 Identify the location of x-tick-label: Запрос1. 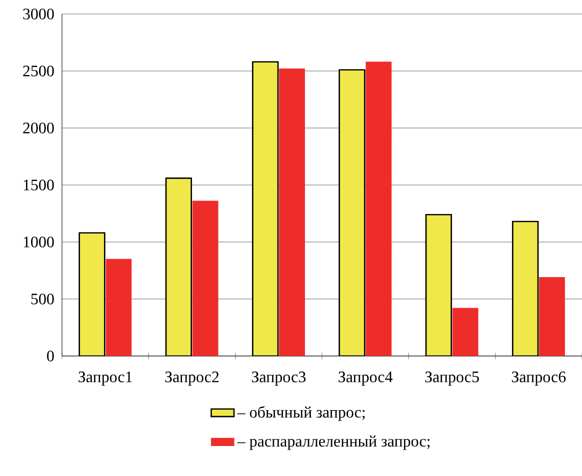
(105, 379).